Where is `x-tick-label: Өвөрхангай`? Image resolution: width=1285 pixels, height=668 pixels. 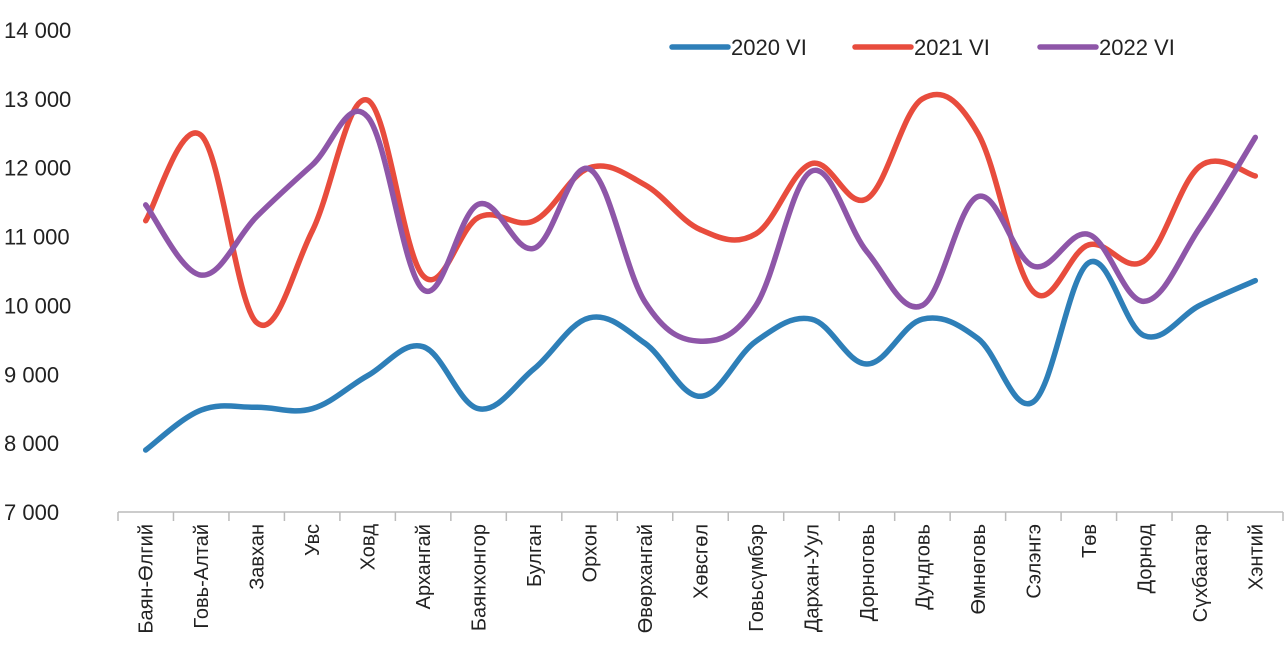
x-tick-label: Өвөрхангай is located at coordinates (646, 578).